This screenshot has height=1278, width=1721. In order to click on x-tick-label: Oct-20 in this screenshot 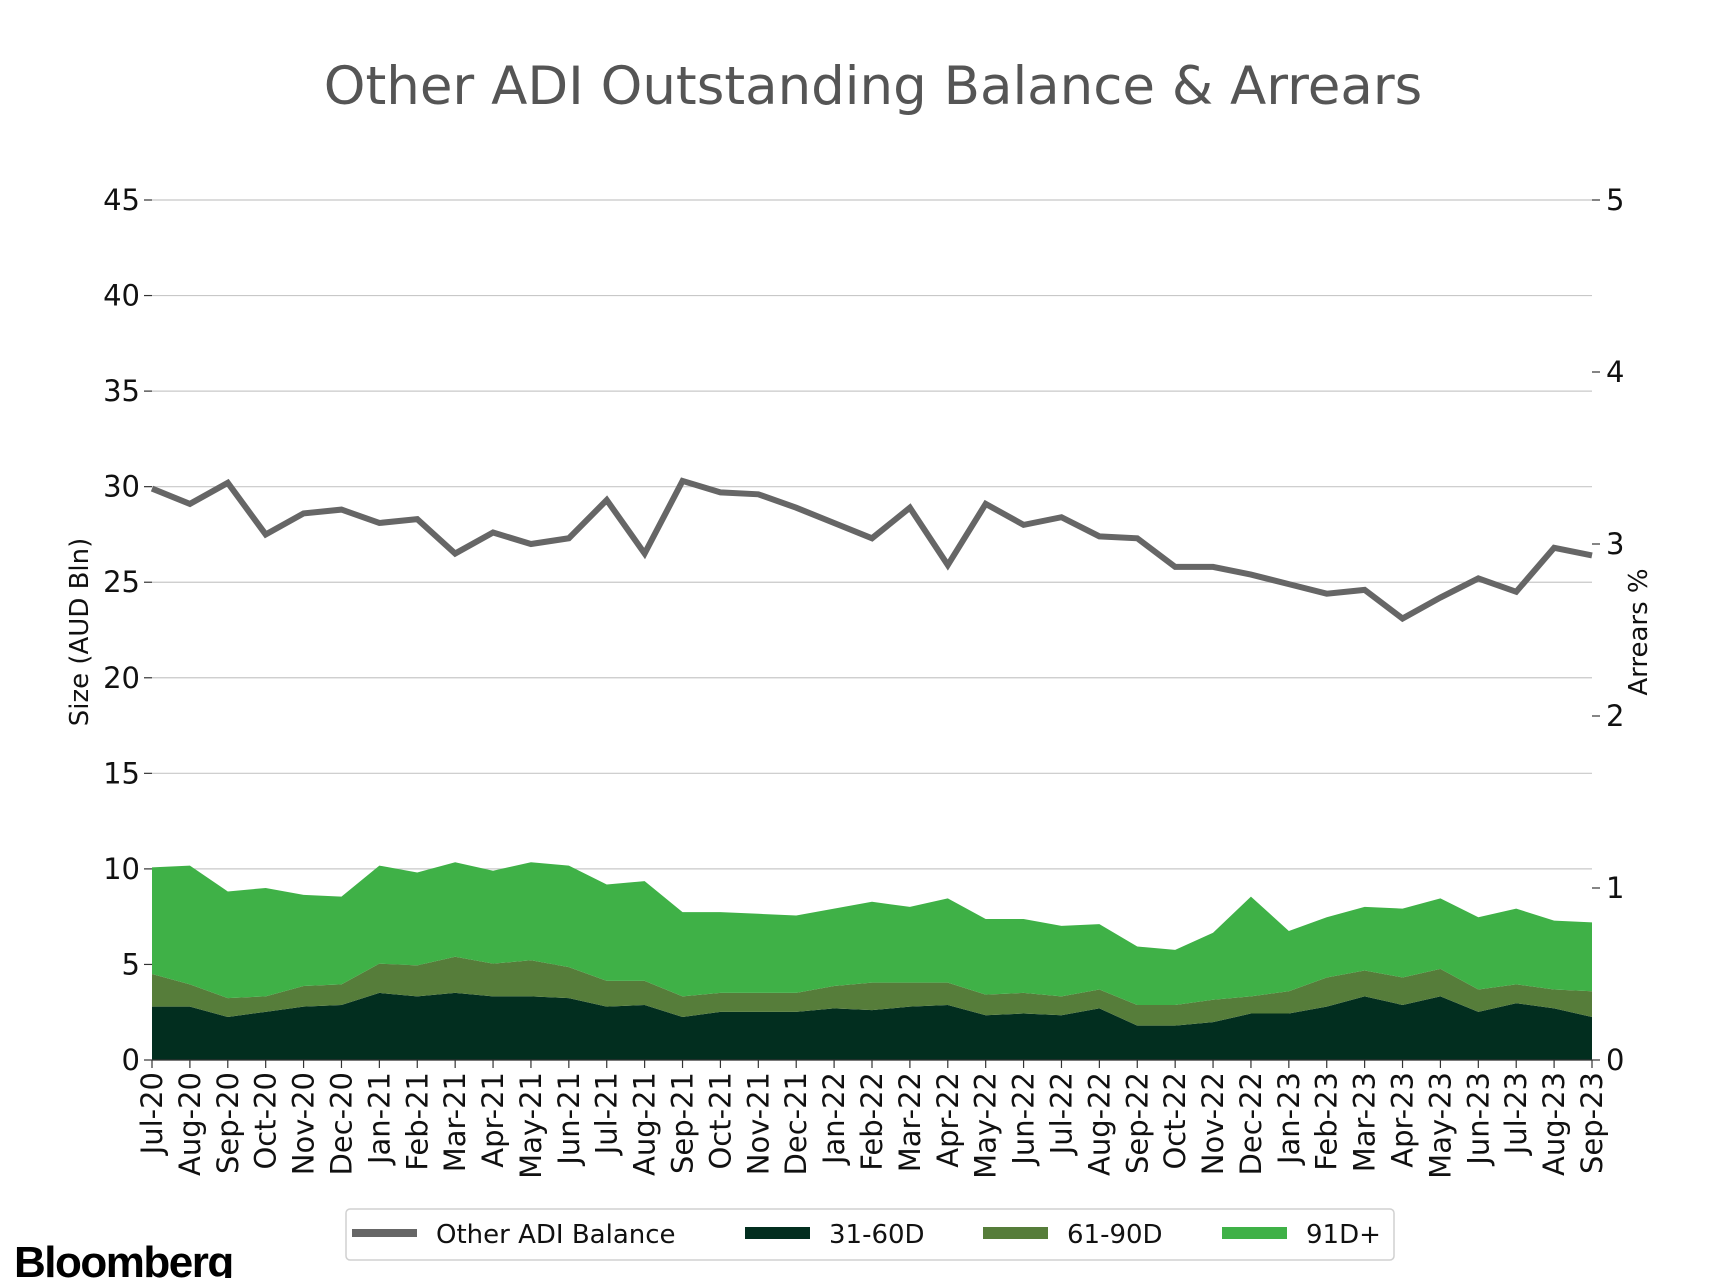, I will do `click(266, 1121)`.